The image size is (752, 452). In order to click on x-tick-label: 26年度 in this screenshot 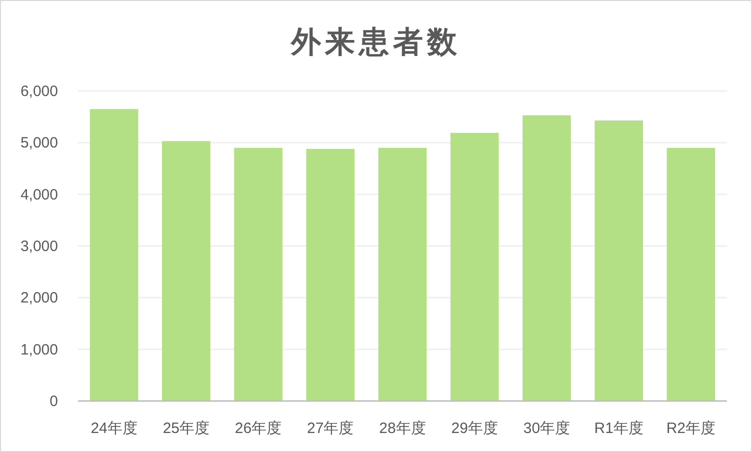, I will do `click(258, 428)`.